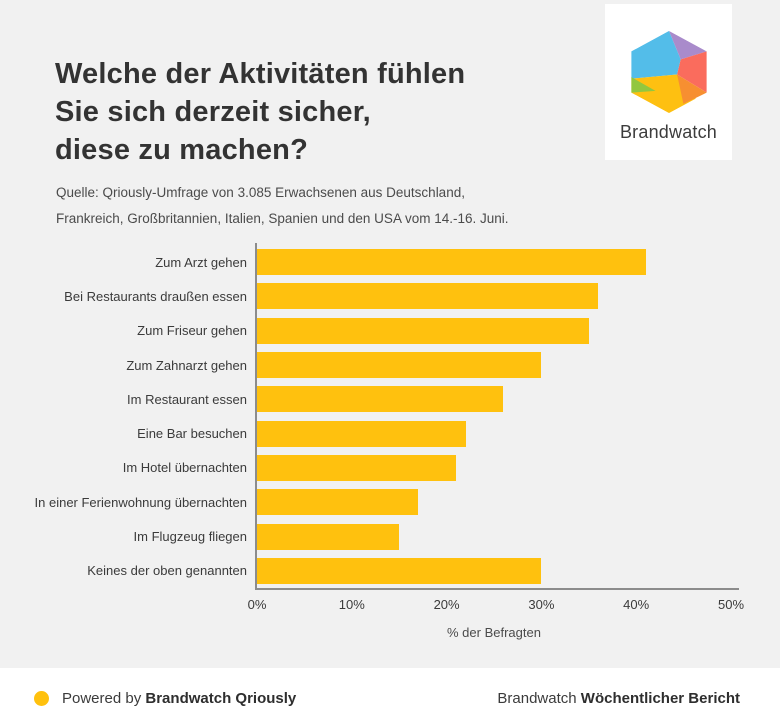 The height and width of the screenshot is (728, 780). What do you see at coordinates (257, 604) in the screenshot?
I see `x-tick-label: 0%` at bounding box center [257, 604].